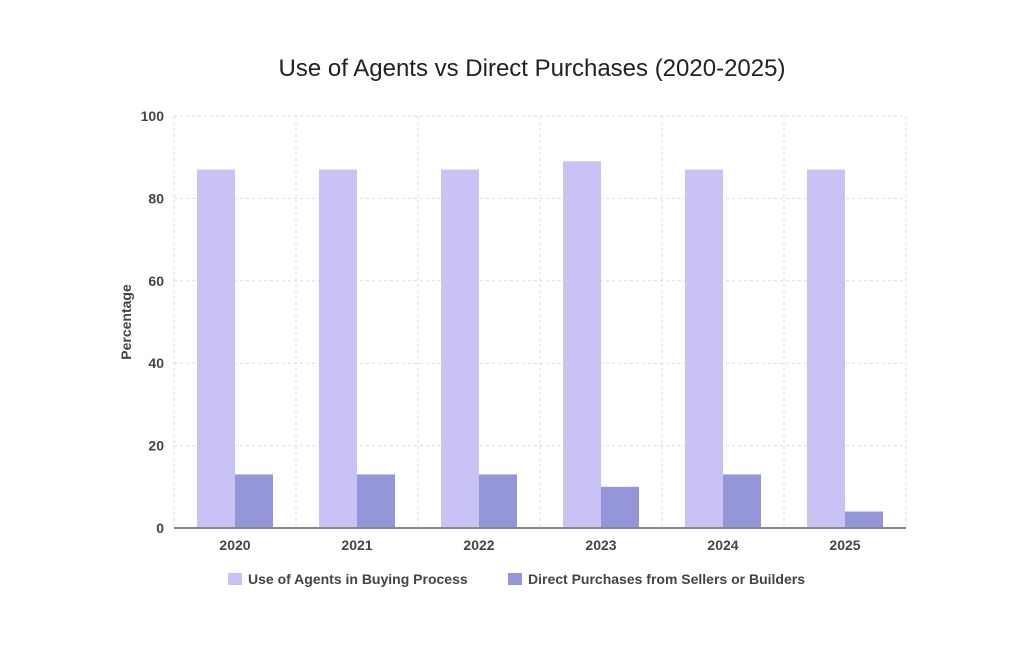 This screenshot has height=652, width=1024. What do you see at coordinates (156, 363) in the screenshot?
I see `y-tick-label: 40` at bounding box center [156, 363].